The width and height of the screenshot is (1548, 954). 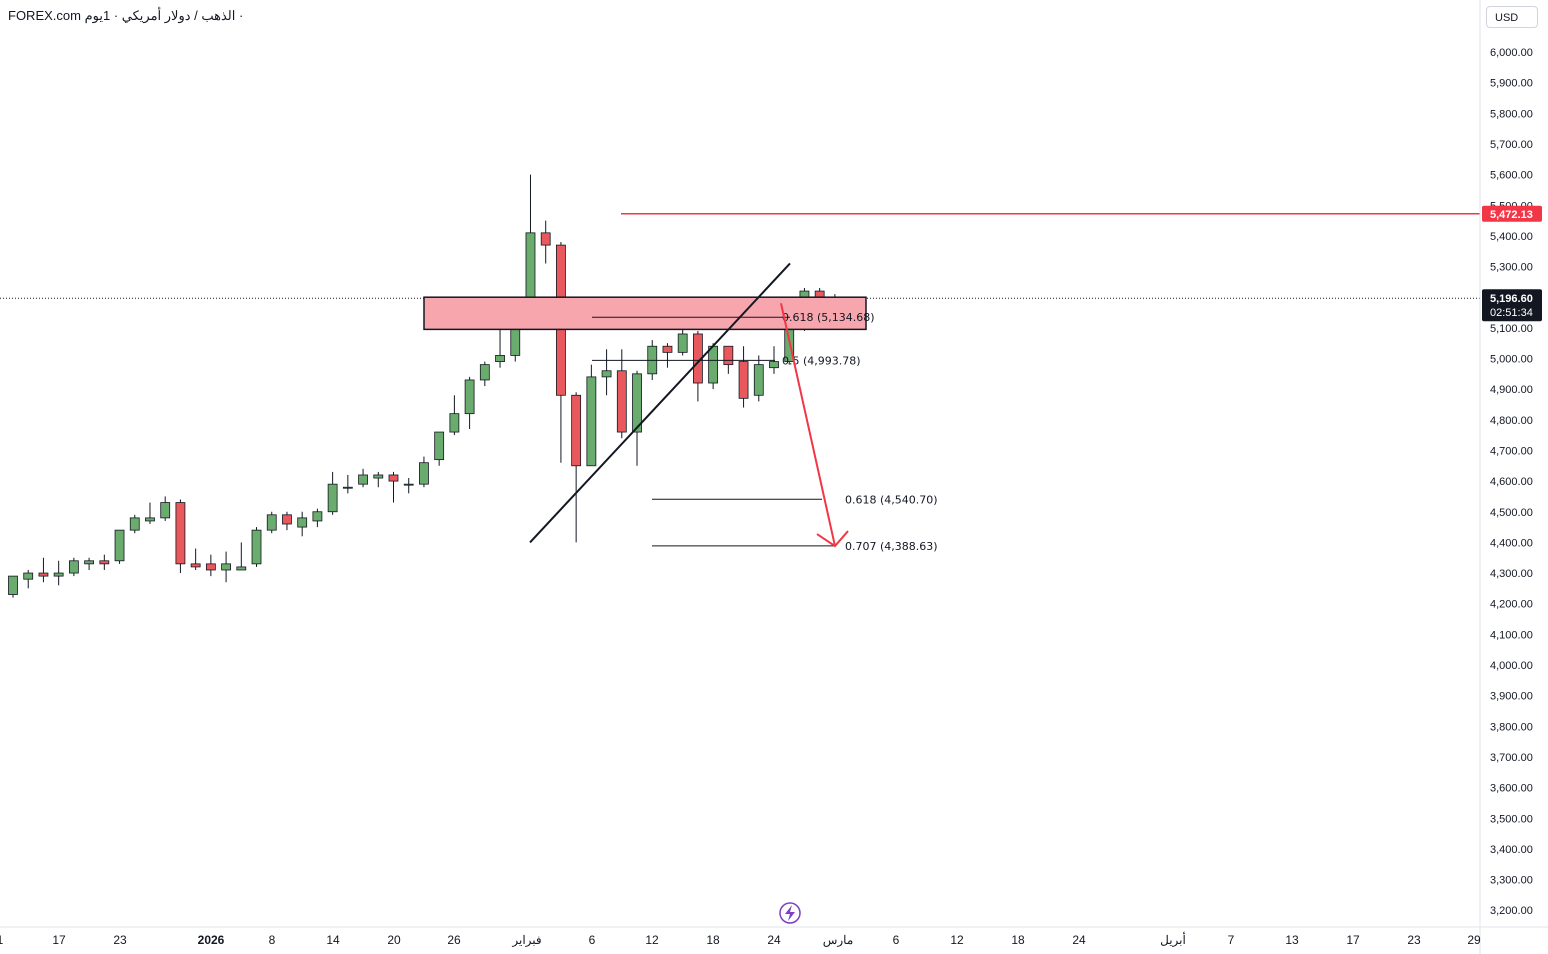 I want to click on price-tick-label: 5,000.00, so click(x=1511, y=360).